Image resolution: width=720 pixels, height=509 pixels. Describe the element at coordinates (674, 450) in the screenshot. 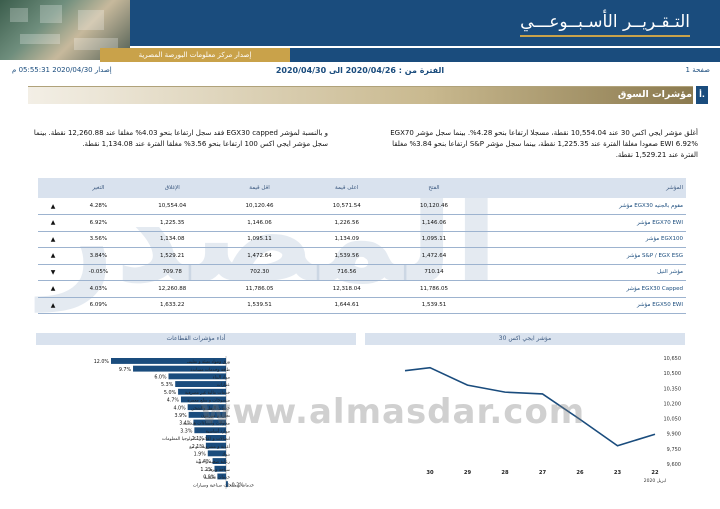

I see `y-tick-label: 9,750` at that location.